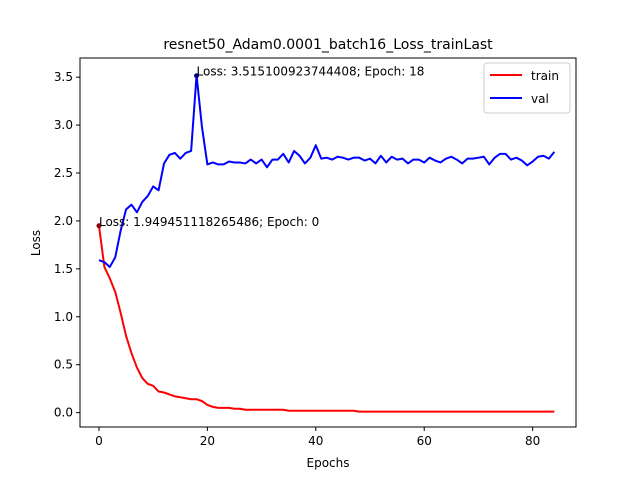 This screenshot has height=480, width=640. What do you see at coordinates (311, 72) in the screenshot?
I see `annotation-label: Loss: 3.515100923744408; Epoch: 18` at bounding box center [311, 72].